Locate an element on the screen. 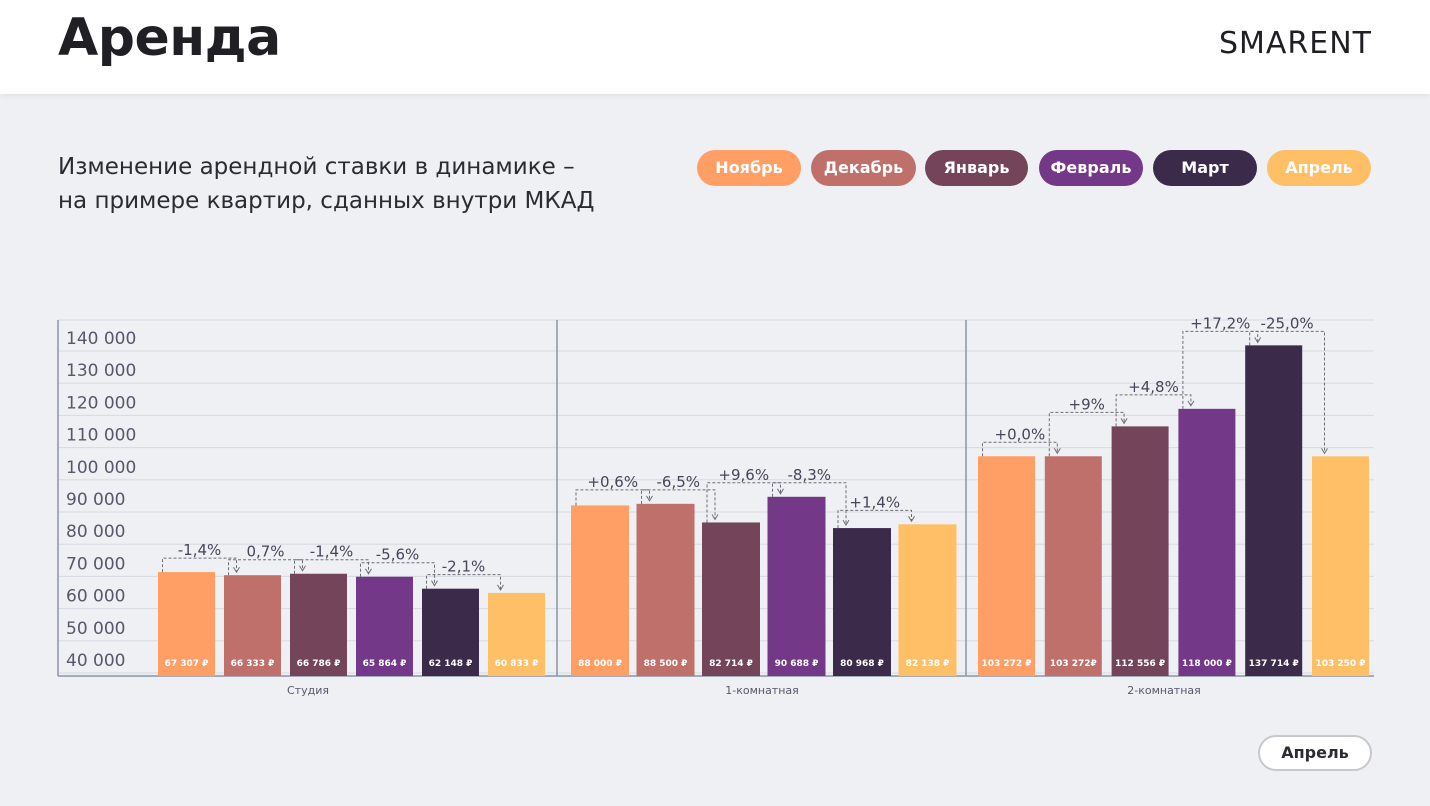  change-label: -1,4% is located at coordinates (200, 550).